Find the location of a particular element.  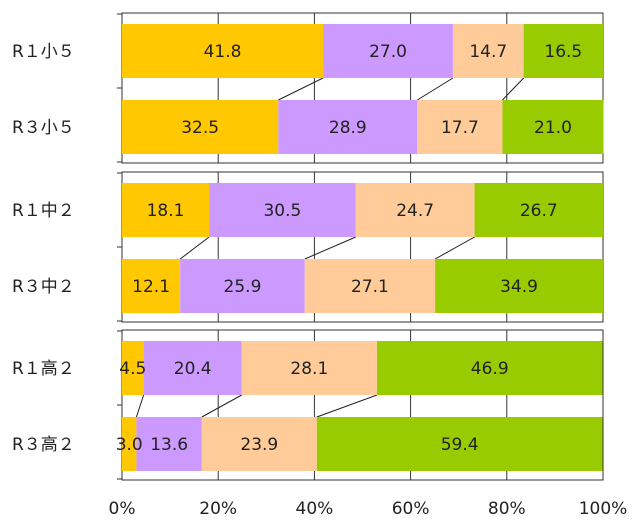

category-label: R１高２ is located at coordinates (43, 369).